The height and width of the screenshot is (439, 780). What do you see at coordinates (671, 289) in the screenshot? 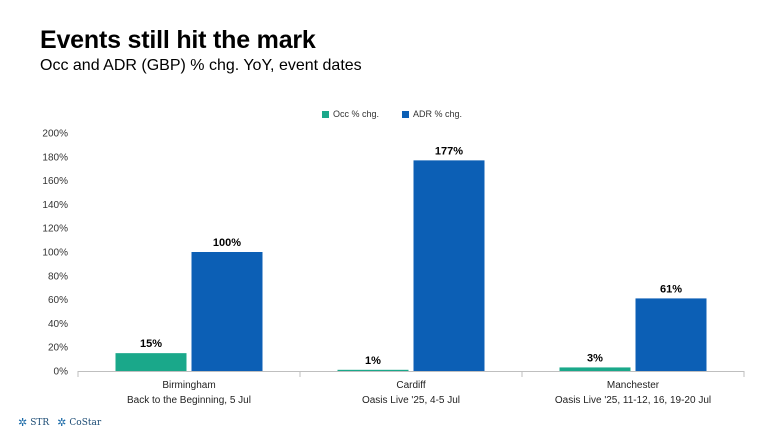
I see `data-label: 61%` at bounding box center [671, 289].